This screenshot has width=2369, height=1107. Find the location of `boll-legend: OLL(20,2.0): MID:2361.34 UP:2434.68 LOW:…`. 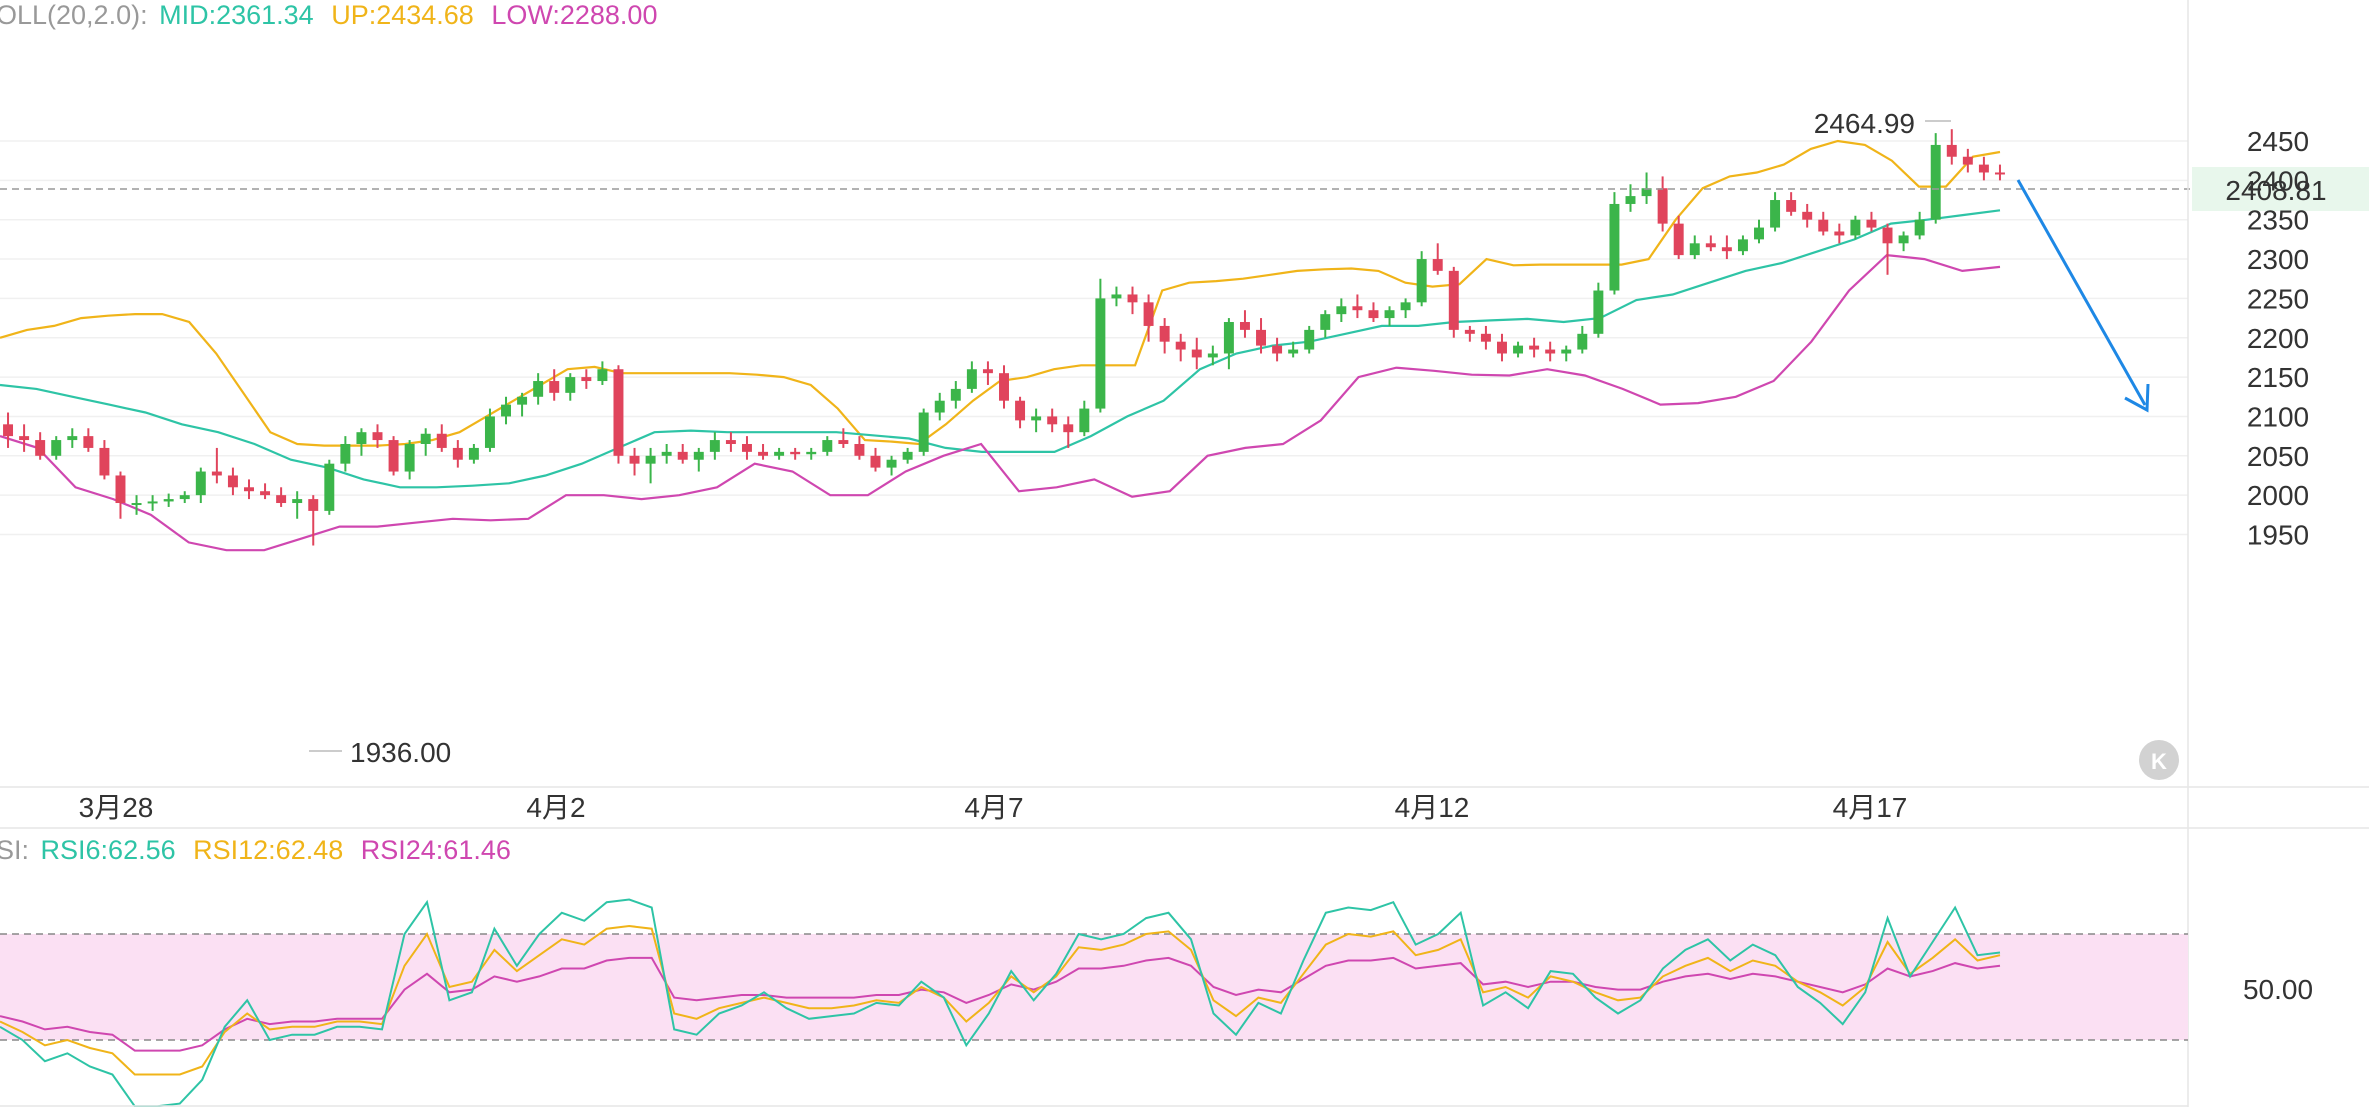

boll-legend: OLL(20,2.0): MID:2361.34 UP:2434.68 LOW:… is located at coordinates (328, 15).